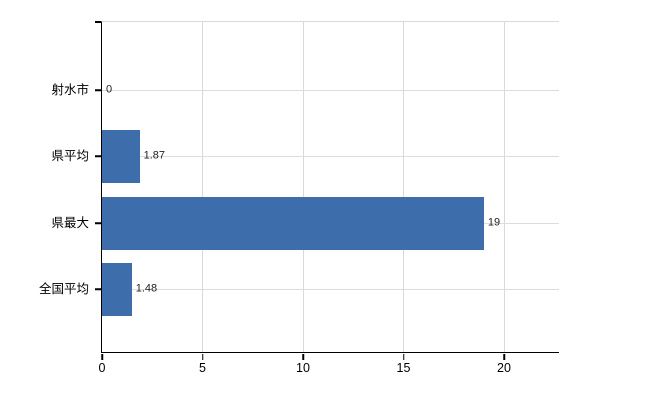 The image size is (650, 400). I want to click on value-label: 0, so click(109, 89).